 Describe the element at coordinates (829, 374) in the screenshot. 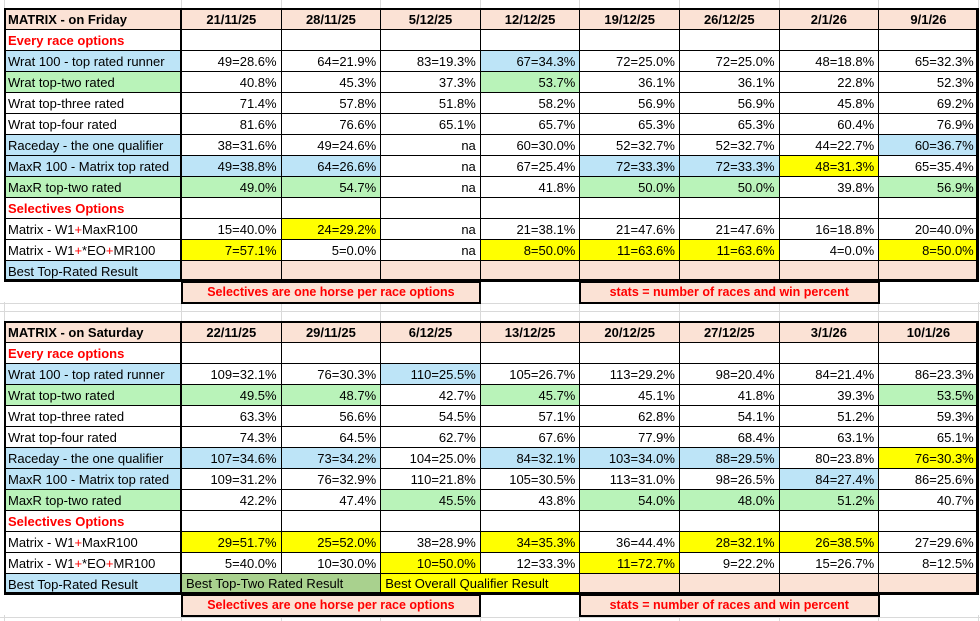

I see `value-cell: 84=21.4%` at that location.